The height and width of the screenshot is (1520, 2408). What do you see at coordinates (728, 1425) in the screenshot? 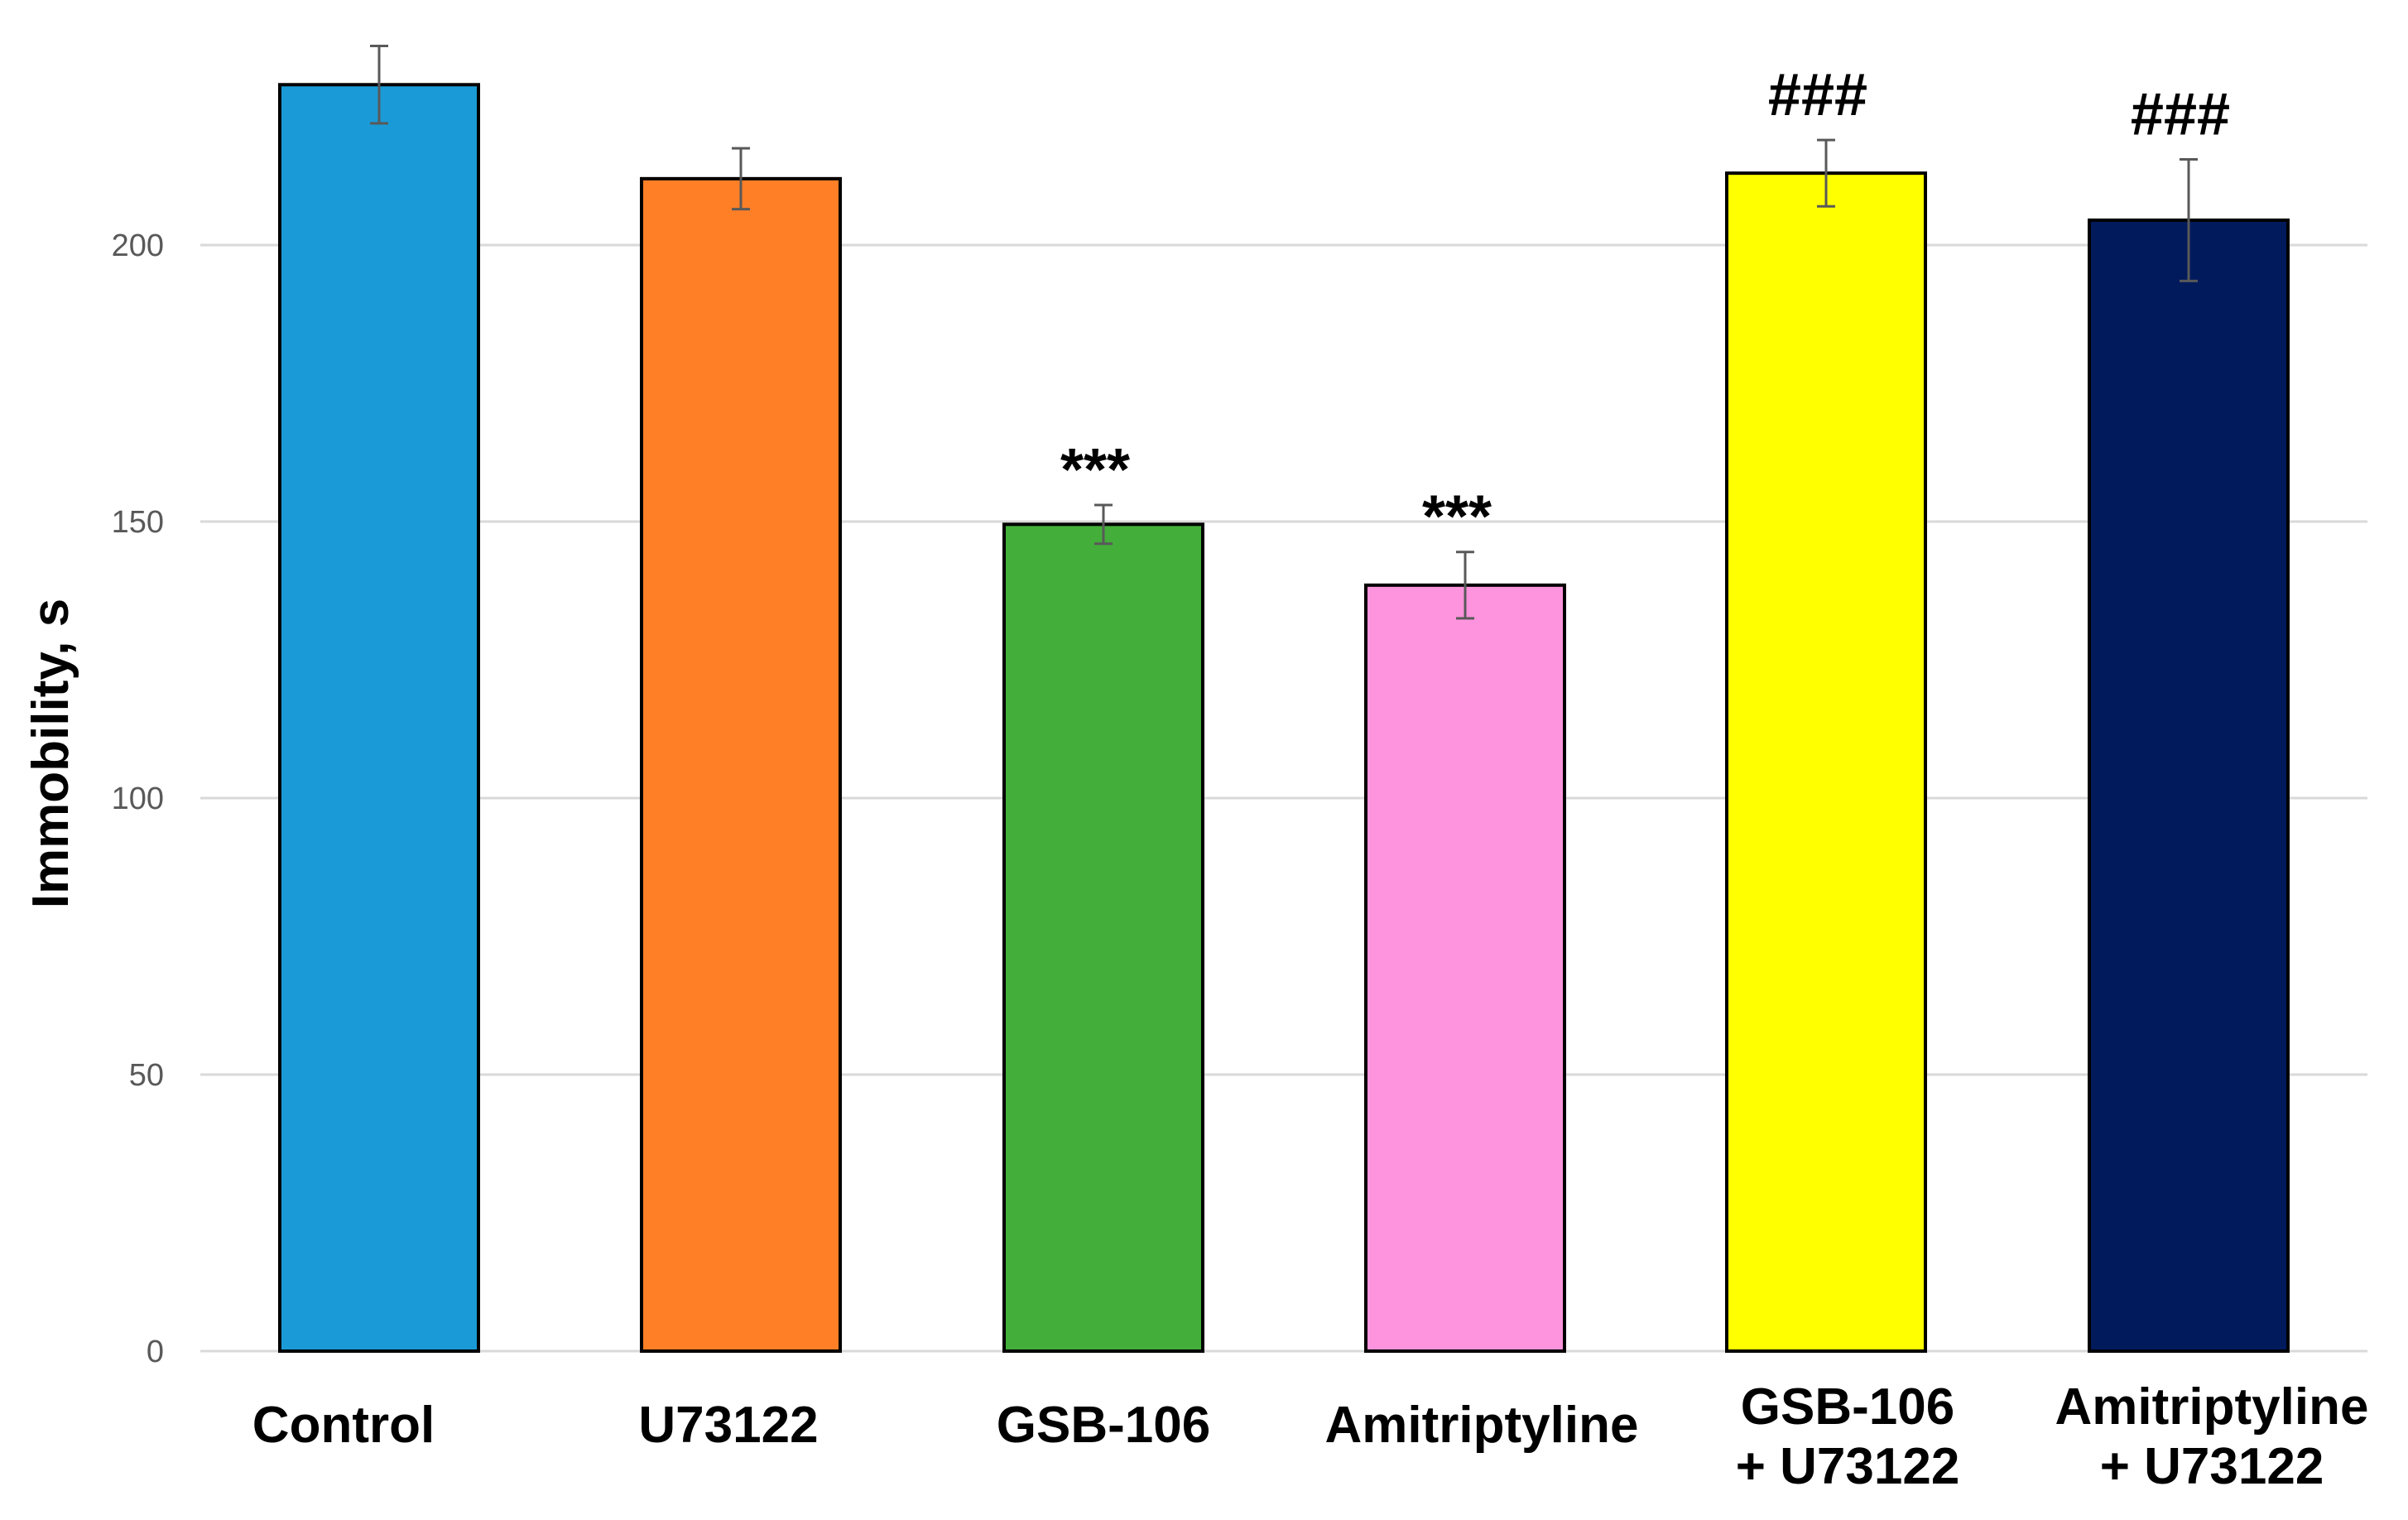
I see `x-category-label: U73122` at bounding box center [728, 1425].